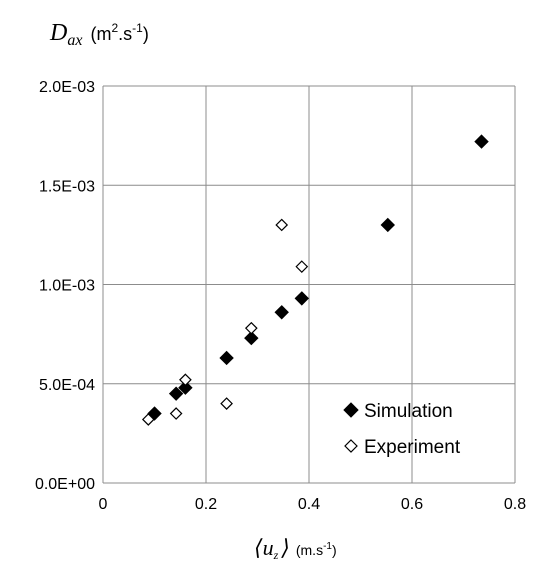 This screenshot has height=564, width=542. I want to click on x-tick-label: 0.8, so click(515, 504).